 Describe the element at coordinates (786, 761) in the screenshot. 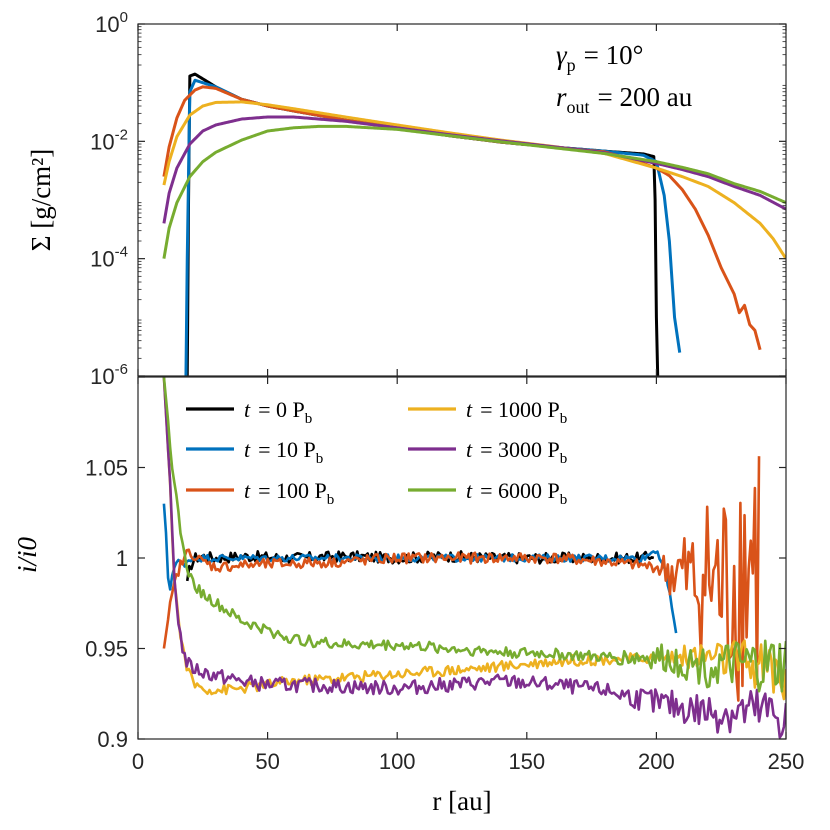

I see `x-tick-label-5: 250` at that location.